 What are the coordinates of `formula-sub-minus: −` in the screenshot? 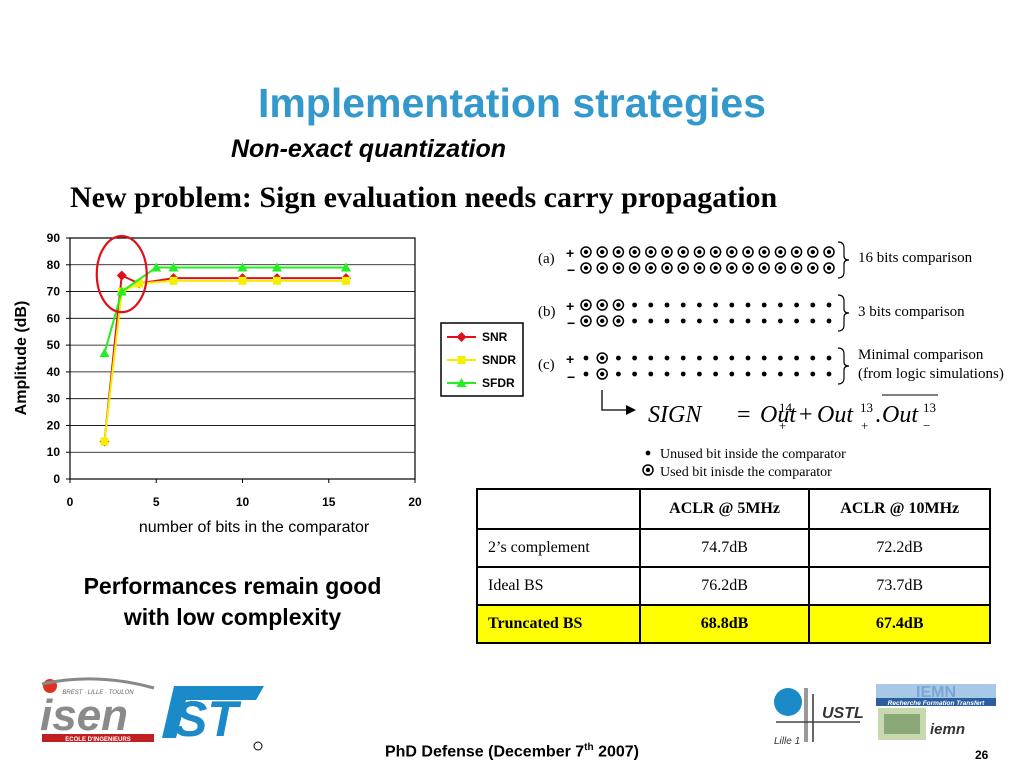 It's located at (926, 425).